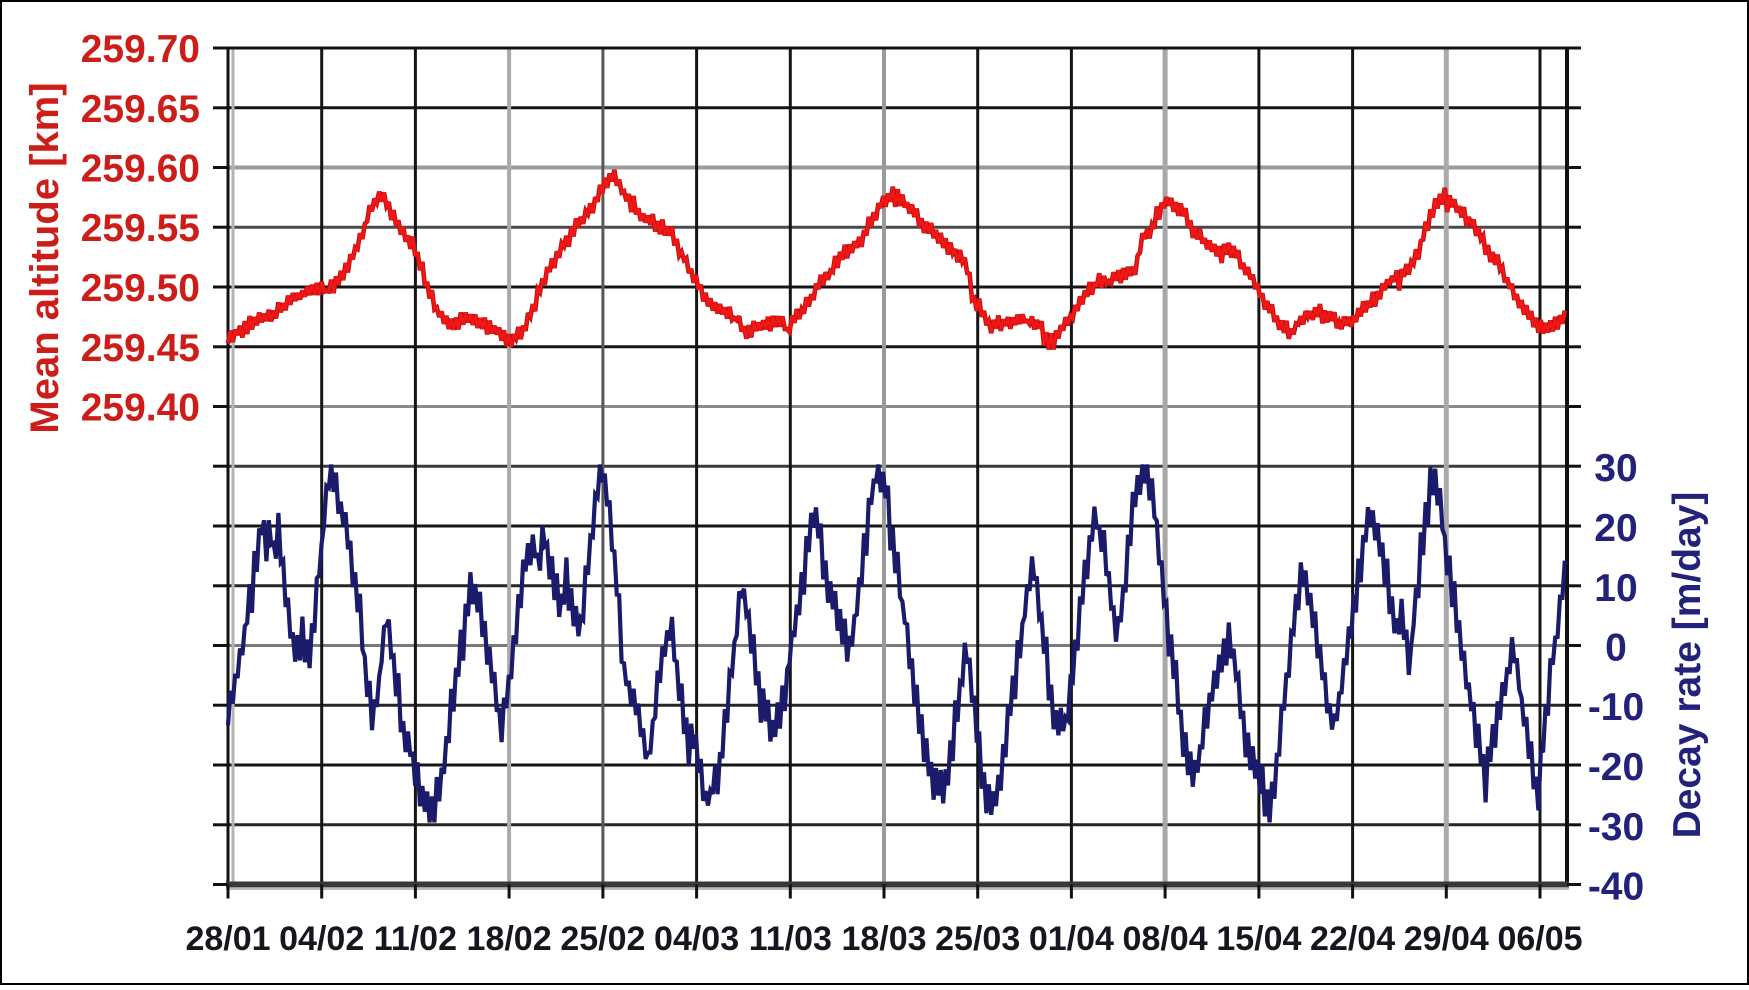  I want to click on svg-text: Mean altitude [km], so click(45, 257).